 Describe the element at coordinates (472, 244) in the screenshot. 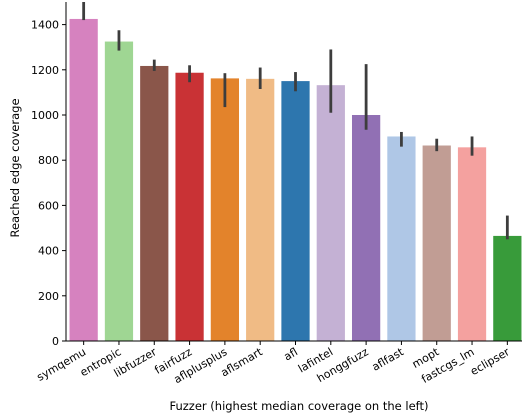

I see `bar-fastcgs_lm` at that location.